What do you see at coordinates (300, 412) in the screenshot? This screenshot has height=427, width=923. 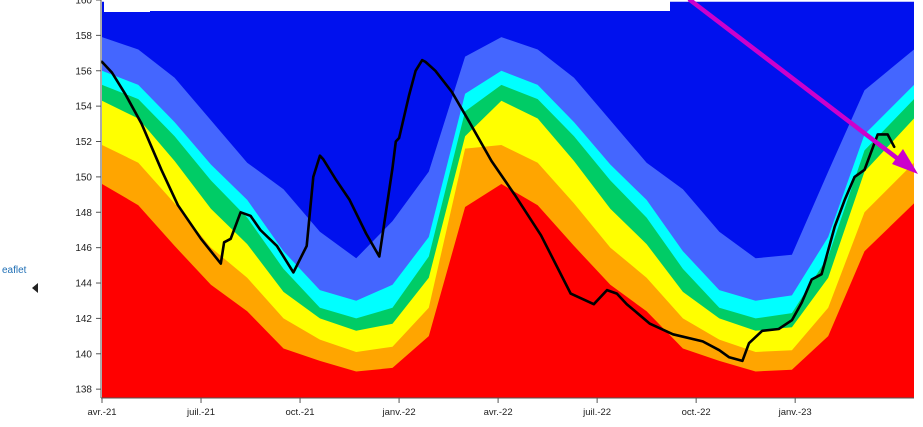 I see `x-tick-label-2: oct.-21` at bounding box center [300, 412].